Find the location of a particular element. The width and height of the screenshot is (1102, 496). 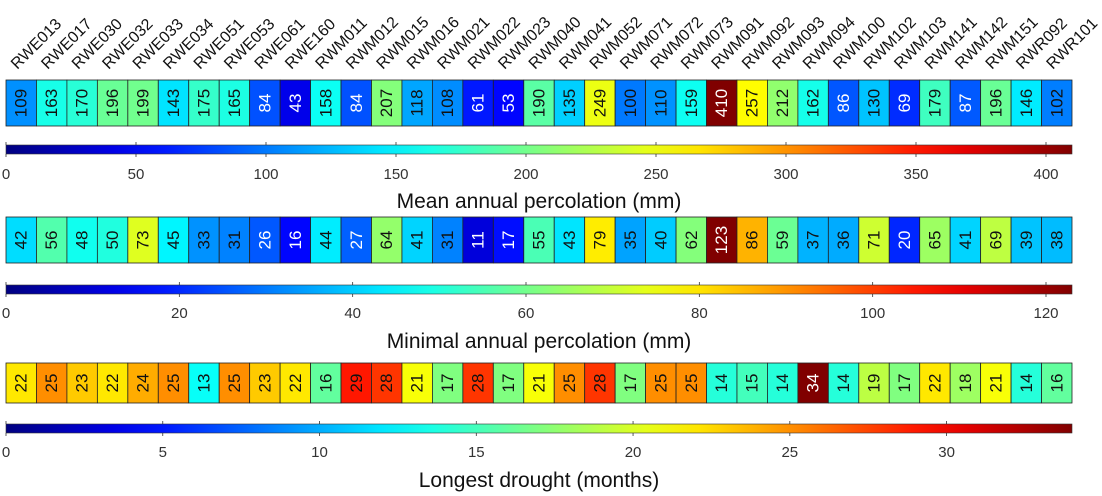

cell-value-label: 31 is located at coordinates (234, 240).